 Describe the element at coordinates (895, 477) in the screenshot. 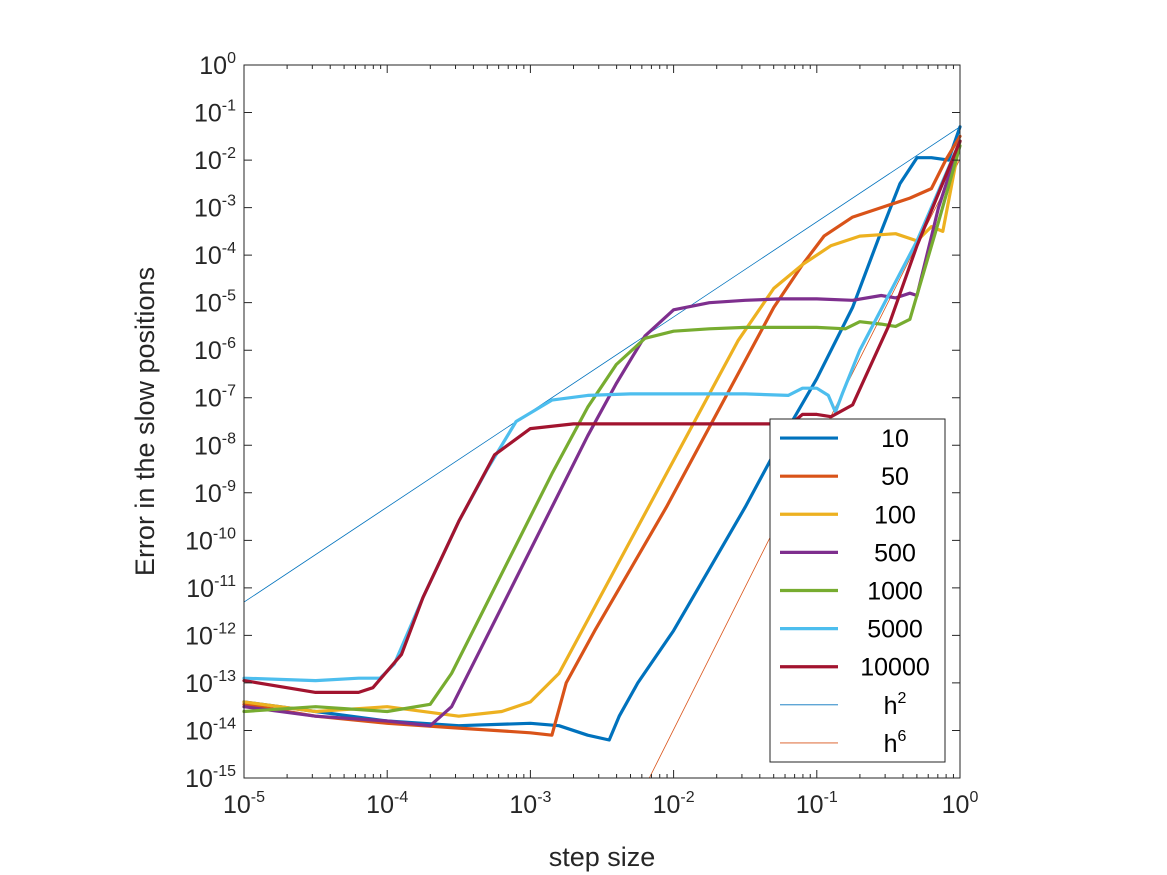

I see `legend-label: 50` at that location.